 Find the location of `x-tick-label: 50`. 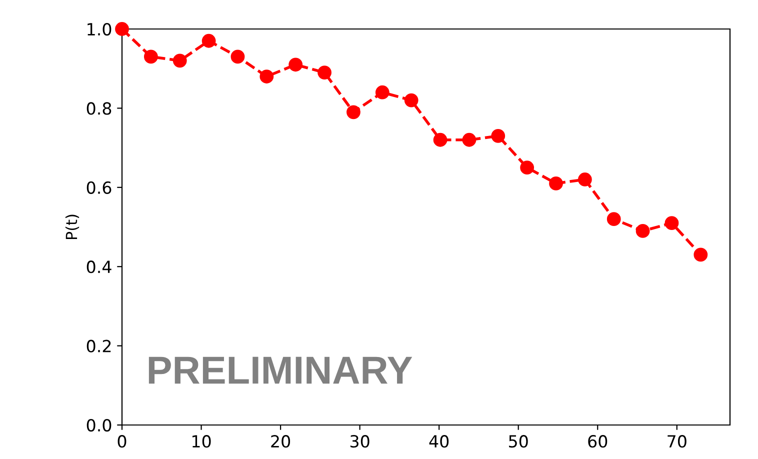

x-tick-label: 50 is located at coordinates (518, 441).